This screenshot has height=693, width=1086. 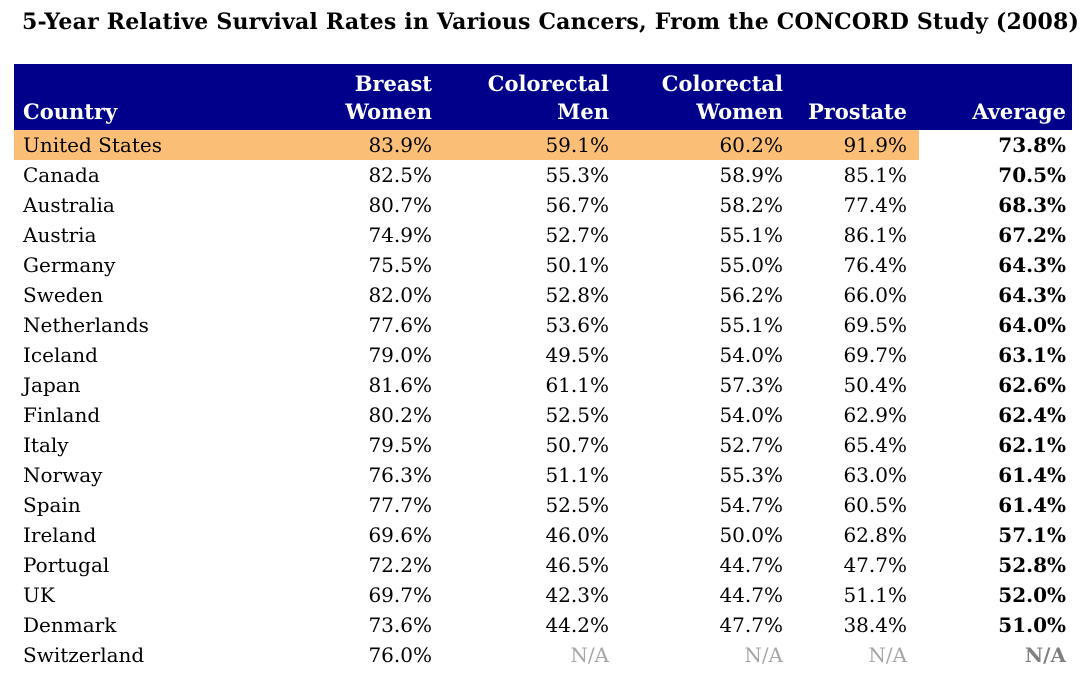 I want to click on value-cell: 54.0%, so click(x=708, y=355).